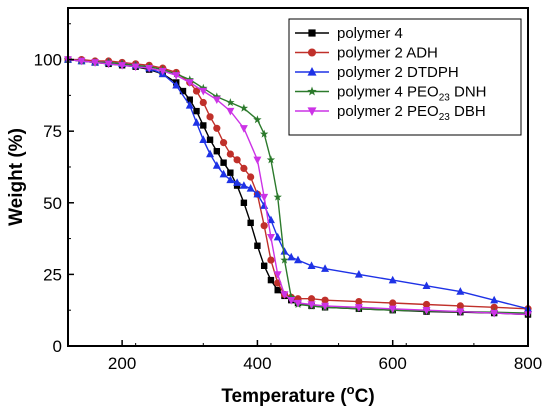 The width and height of the screenshot is (550, 414). I want to click on legend-item: polymer 4 PEO23 DNH, so click(391, 94).